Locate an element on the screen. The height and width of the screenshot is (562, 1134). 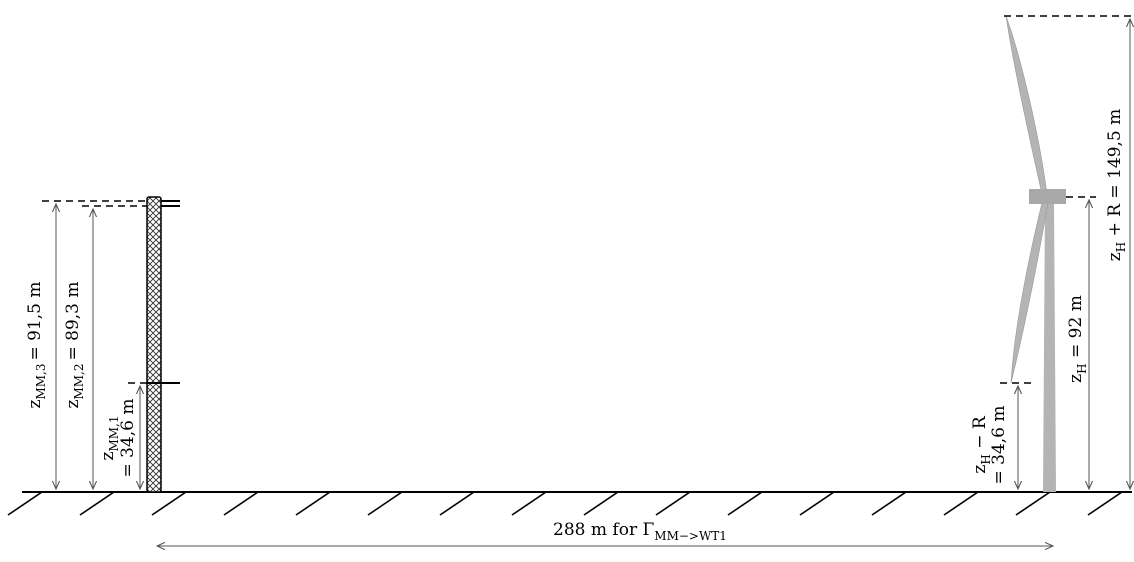
turbine-tower is located at coordinates (1049, 347).